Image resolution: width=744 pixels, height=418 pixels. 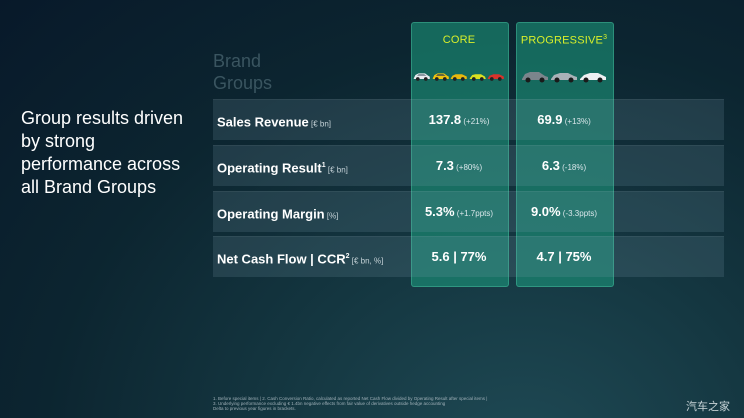 What do you see at coordinates (474, 213) in the screenshot?
I see `core-change: (+1.7ppts)` at bounding box center [474, 213].